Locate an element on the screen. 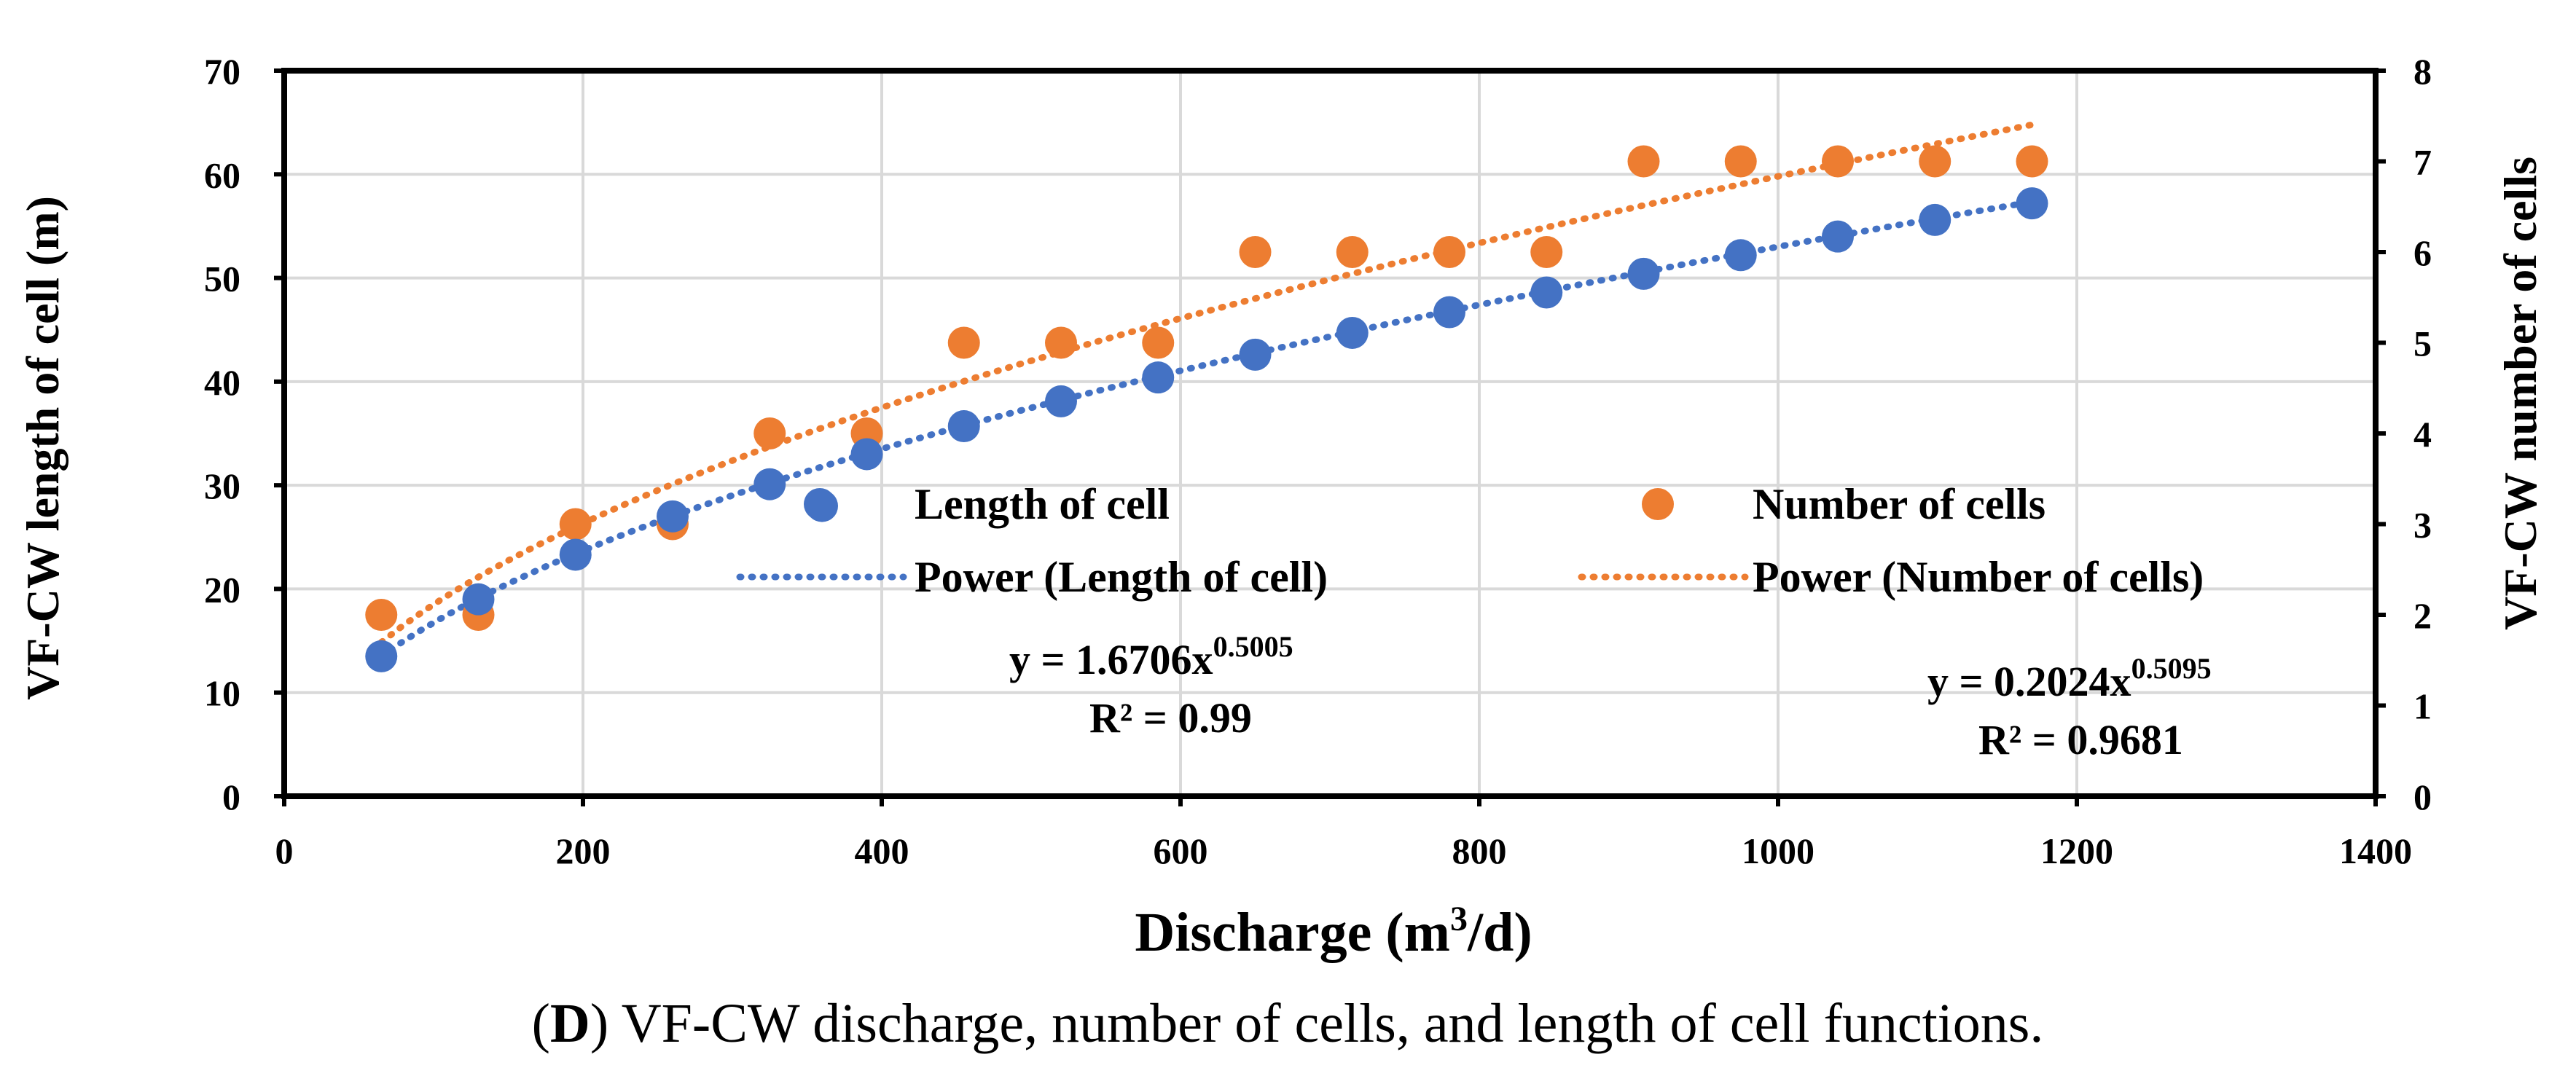  r2-length-of-cell: R² = 0.99 is located at coordinates (1170, 718).